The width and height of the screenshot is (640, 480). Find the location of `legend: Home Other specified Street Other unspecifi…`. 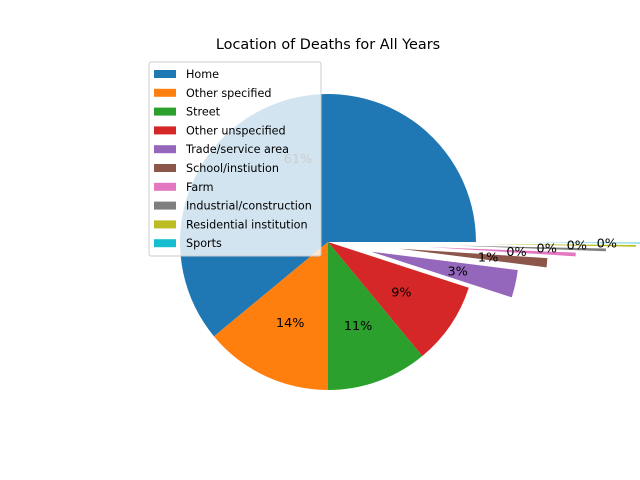

legend: Home Other specified Street Other unspecifi… is located at coordinates (235, 159).